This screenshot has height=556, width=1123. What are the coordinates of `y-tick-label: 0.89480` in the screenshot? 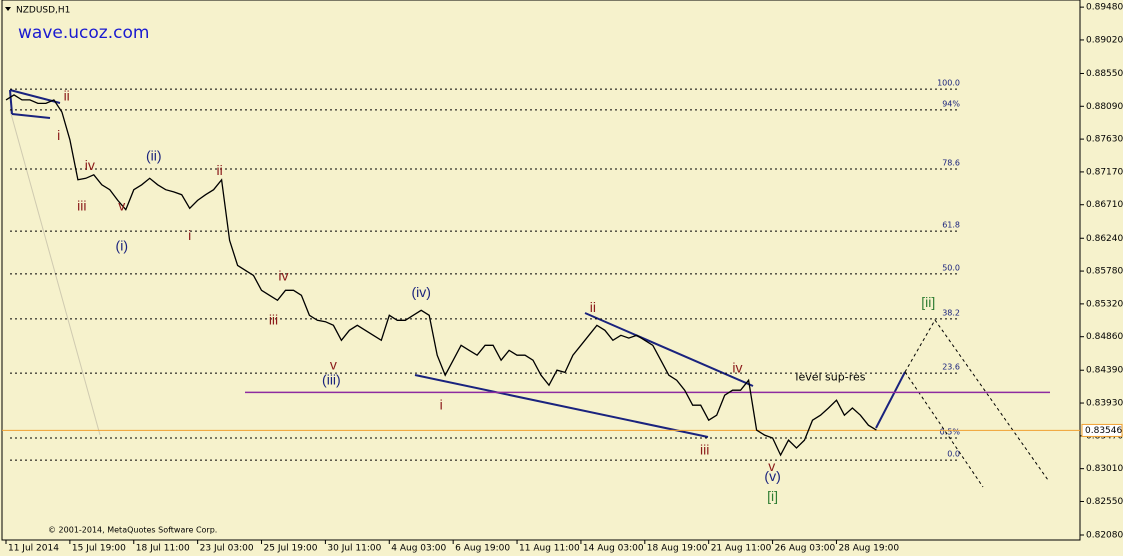 It's located at (1104, 8).